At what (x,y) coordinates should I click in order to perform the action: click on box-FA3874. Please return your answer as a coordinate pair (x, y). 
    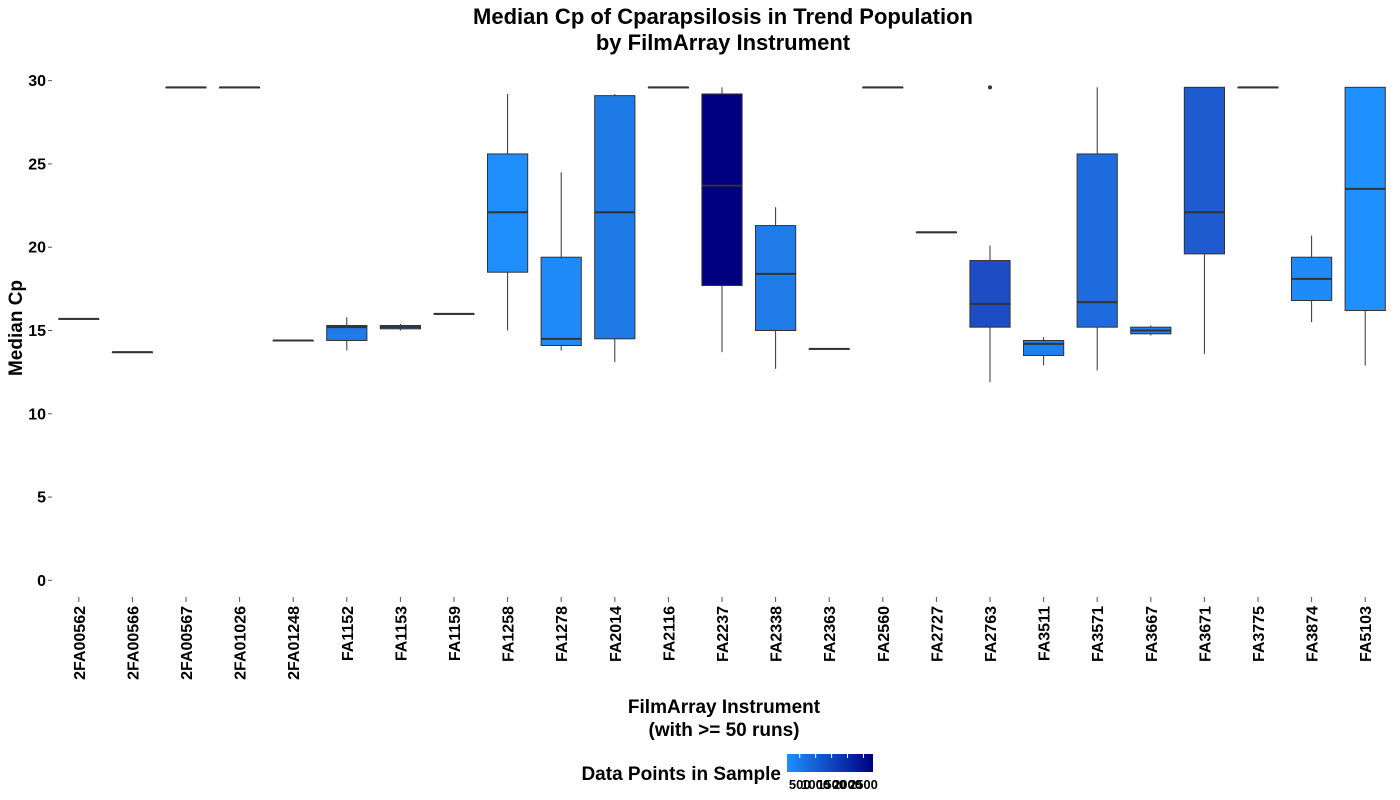
    Looking at the image, I should click on (1312, 279).